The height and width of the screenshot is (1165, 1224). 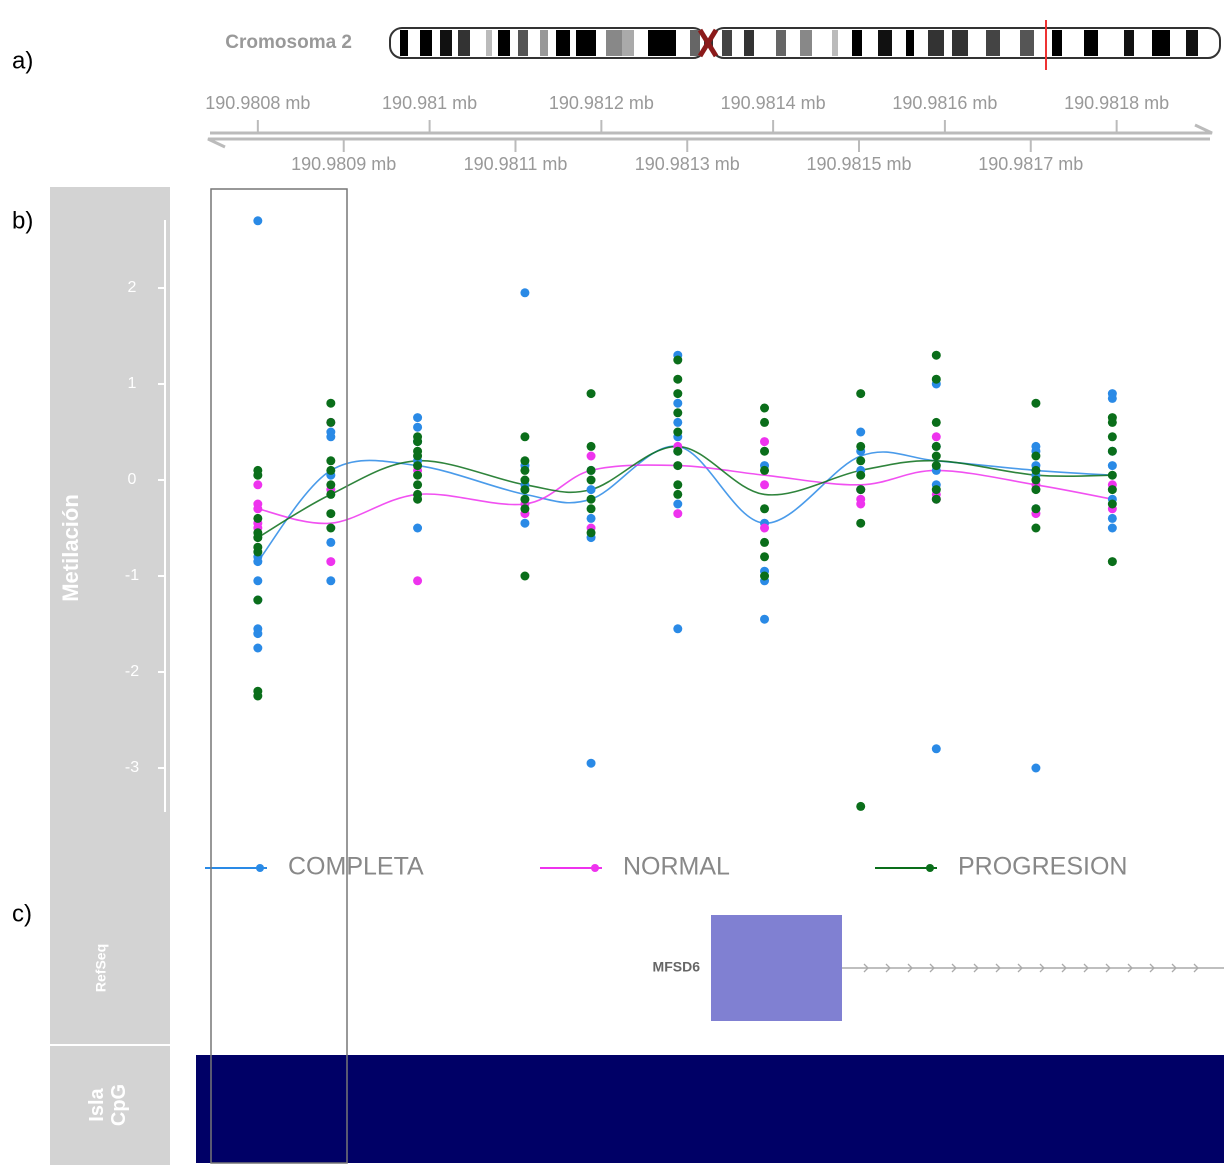 What do you see at coordinates (944, 103) in the screenshot?
I see `genome-axis-label: 190.9816 mb` at bounding box center [944, 103].